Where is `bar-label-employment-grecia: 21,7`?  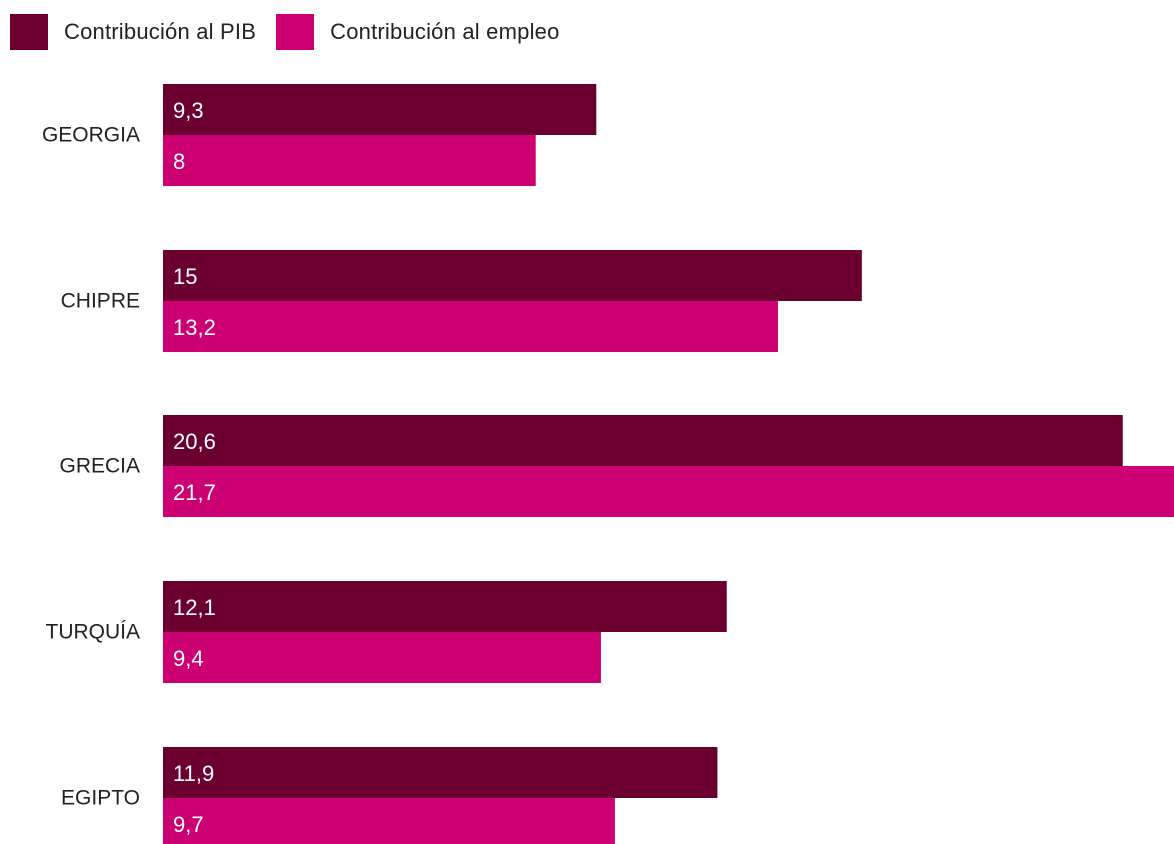
bar-label-employment-grecia: 21,7 is located at coordinates (194, 492).